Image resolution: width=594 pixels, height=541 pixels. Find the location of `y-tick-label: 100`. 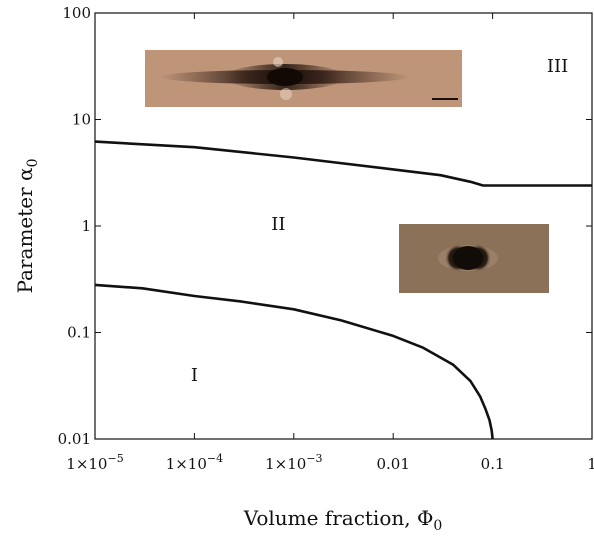

y-tick-label: 100 is located at coordinates (76, 13).